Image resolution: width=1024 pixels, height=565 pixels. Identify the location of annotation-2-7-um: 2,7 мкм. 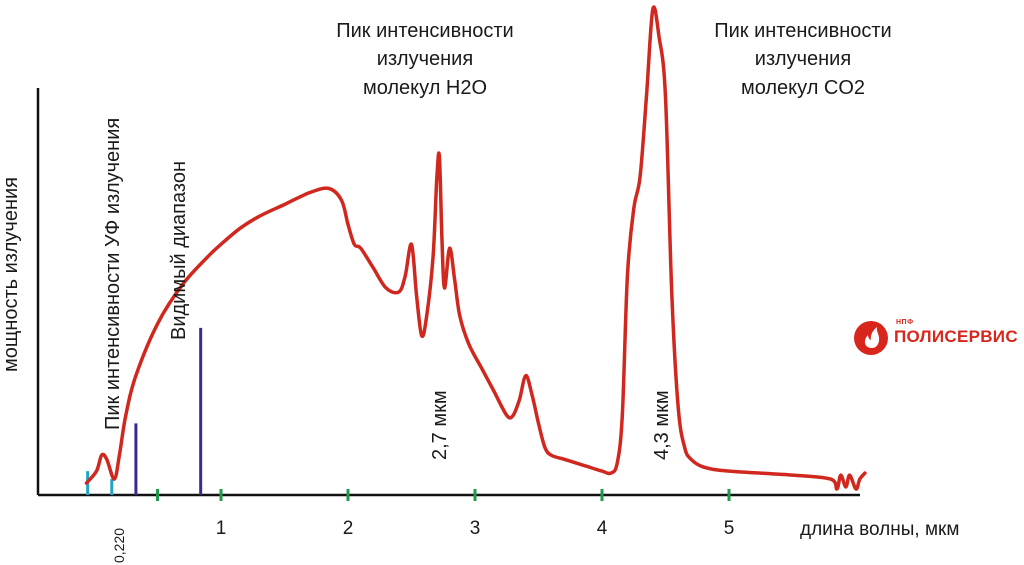
(440, 425).